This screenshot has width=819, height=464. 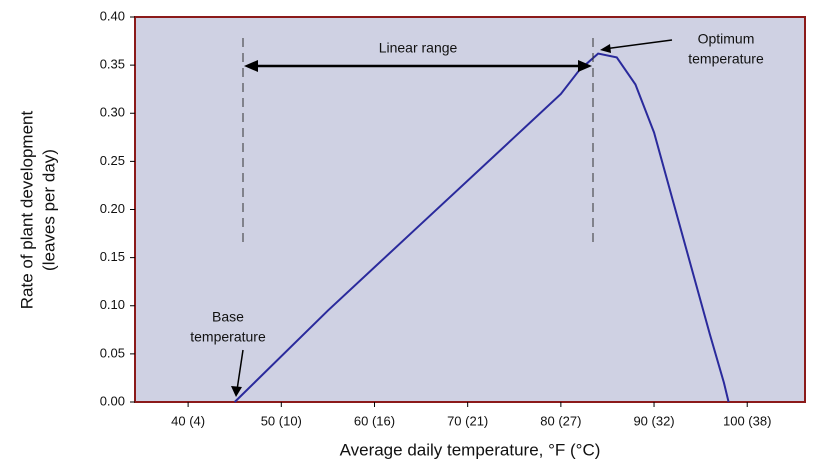 What do you see at coordinates (228, 317) in the screenshot?
I see `annotation: Base` at bounding box center [228, 317].